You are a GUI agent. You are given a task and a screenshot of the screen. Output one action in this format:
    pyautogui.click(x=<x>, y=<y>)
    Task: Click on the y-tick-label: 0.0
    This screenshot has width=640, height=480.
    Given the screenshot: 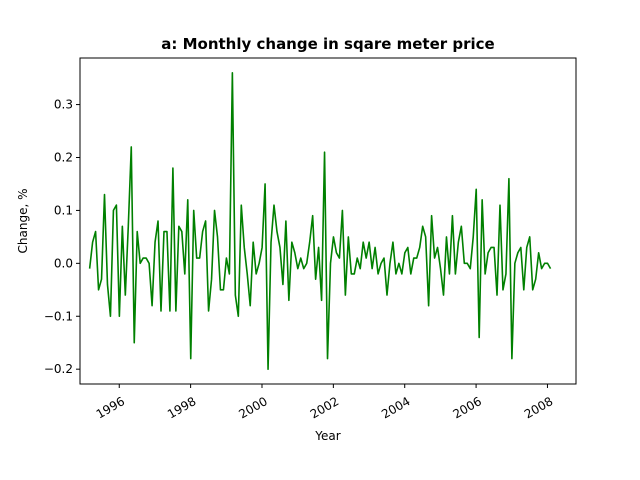 What is the action you would take?
    pyautogui.click(x=63, y=263)
    